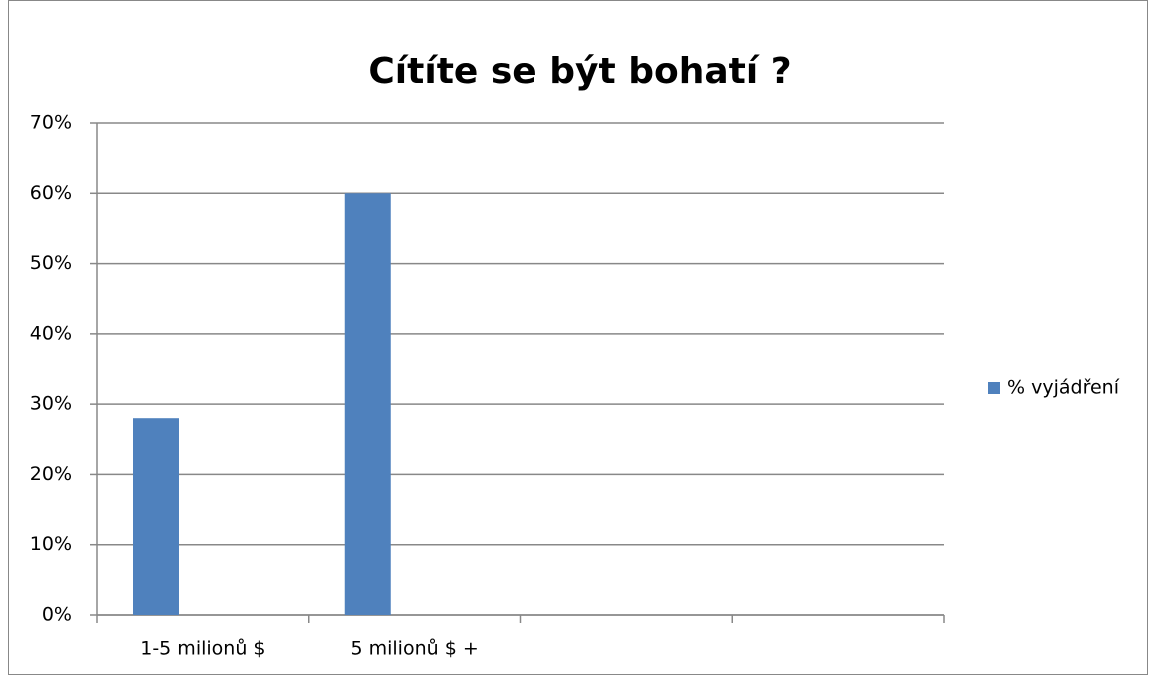 The width and height of the screenshot is (1149, 675). Describe the element at coordinates (51, 544) in the screenshot. I see `y-tick-label: 10%` at that location.